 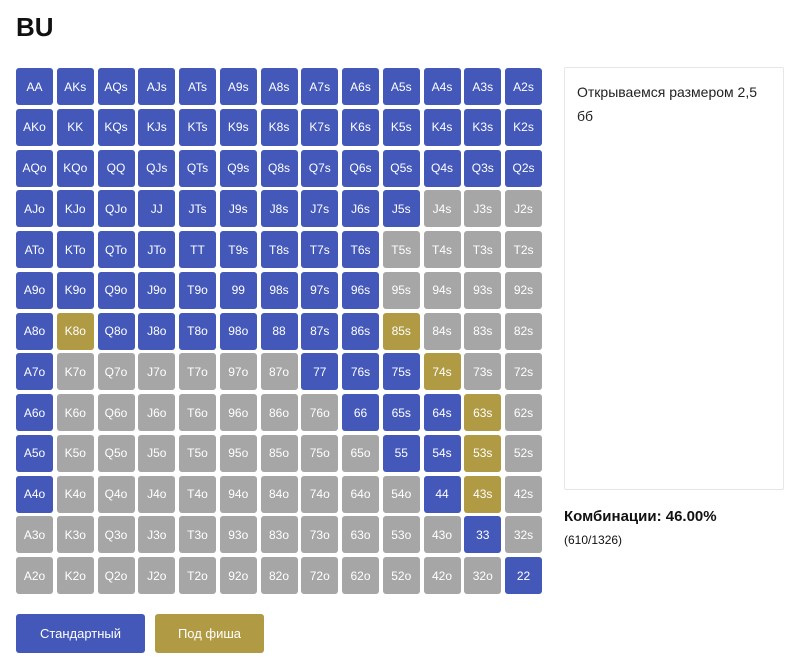 What do you see at coordinates (320, 372) in the screenshot?
I see `hand-cell-77: 77` at bounding box center [320, 372].